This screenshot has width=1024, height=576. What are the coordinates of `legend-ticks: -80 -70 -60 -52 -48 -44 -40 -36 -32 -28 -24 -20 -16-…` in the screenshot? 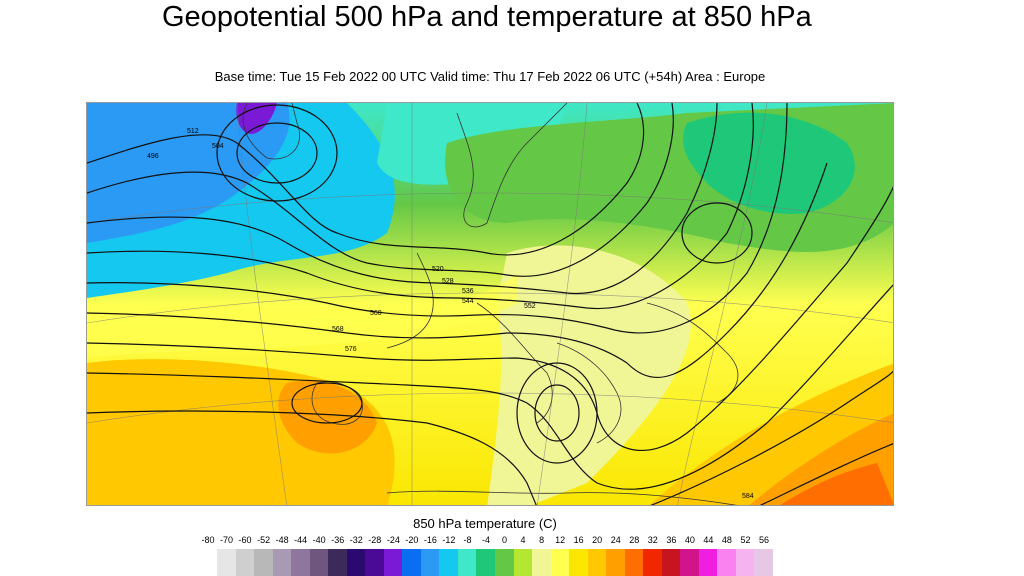 It's located at (489, 541).